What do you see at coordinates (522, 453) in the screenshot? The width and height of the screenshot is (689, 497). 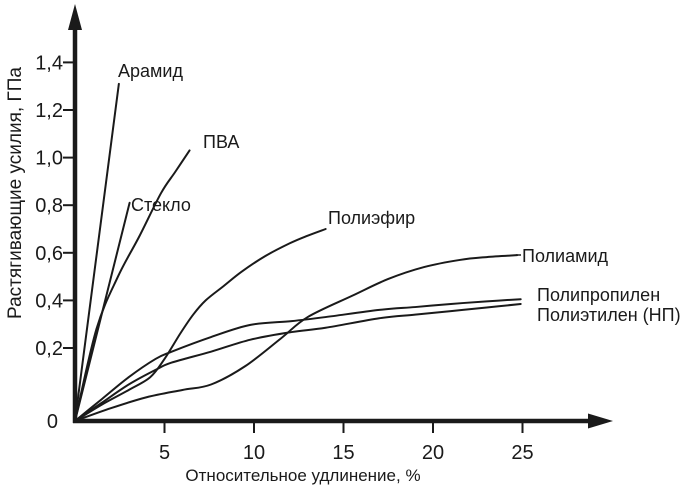 I see `x-tick-label: 25` at bounding box center [522, 453].